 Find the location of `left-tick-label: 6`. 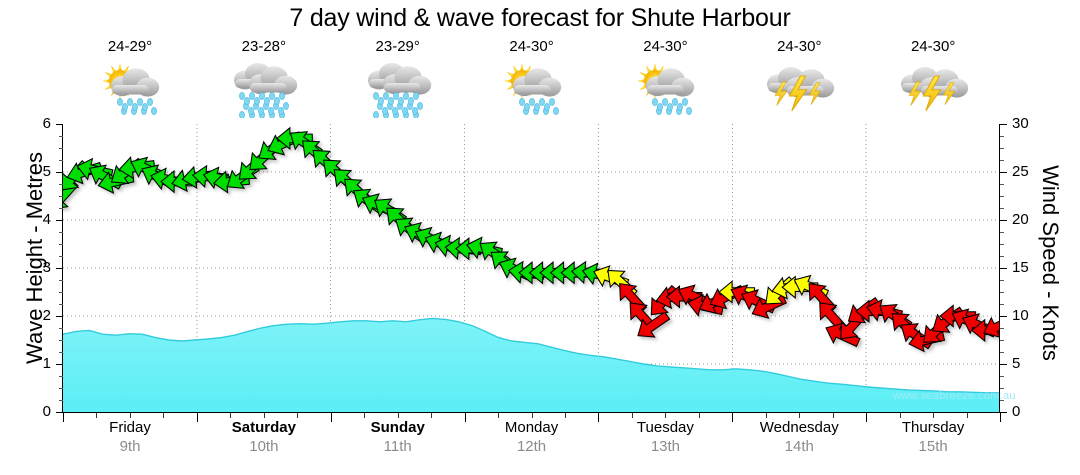

left-tick-label: 6 is located at coordinates (46, 123).